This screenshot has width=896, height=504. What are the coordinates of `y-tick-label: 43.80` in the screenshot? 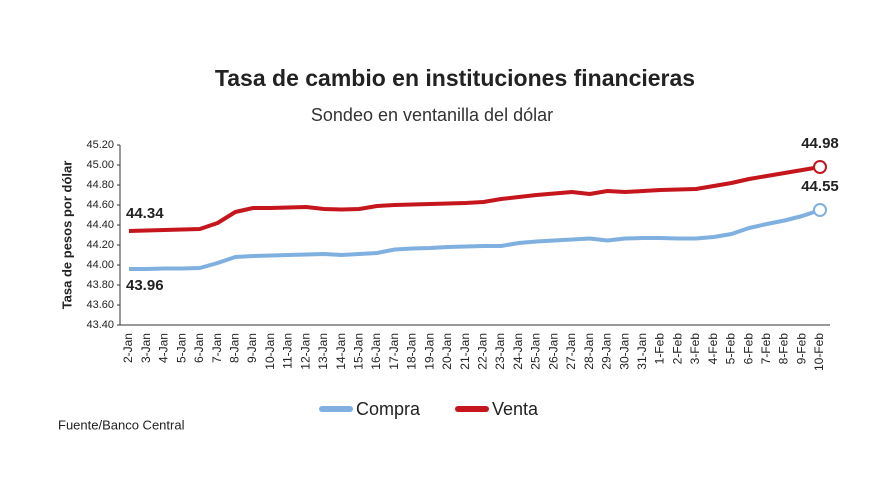 It's located at (100, 285).